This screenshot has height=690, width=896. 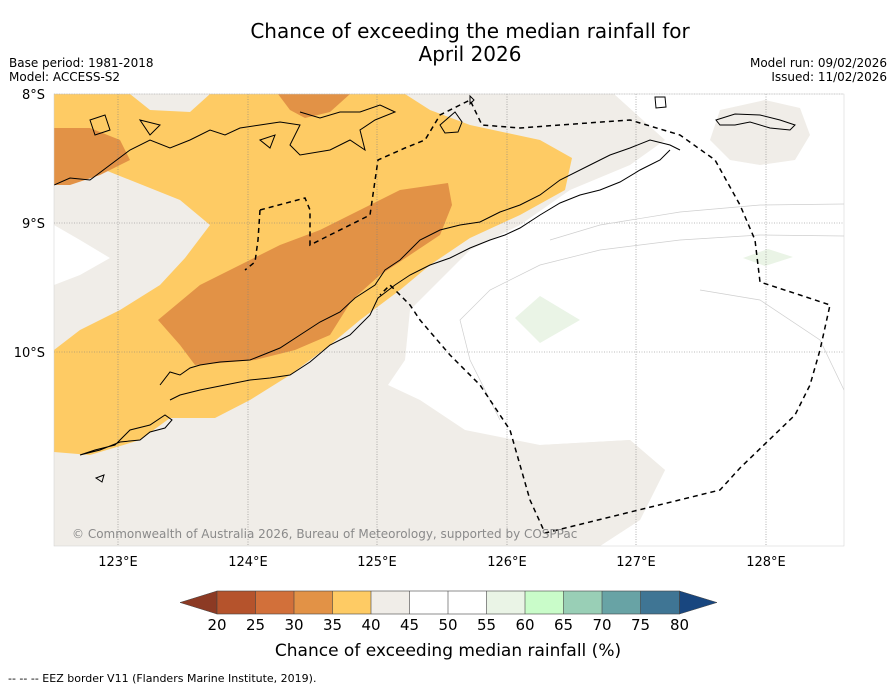 I want to click on shade-40-45-north-notch, so click(x=170, y=103).